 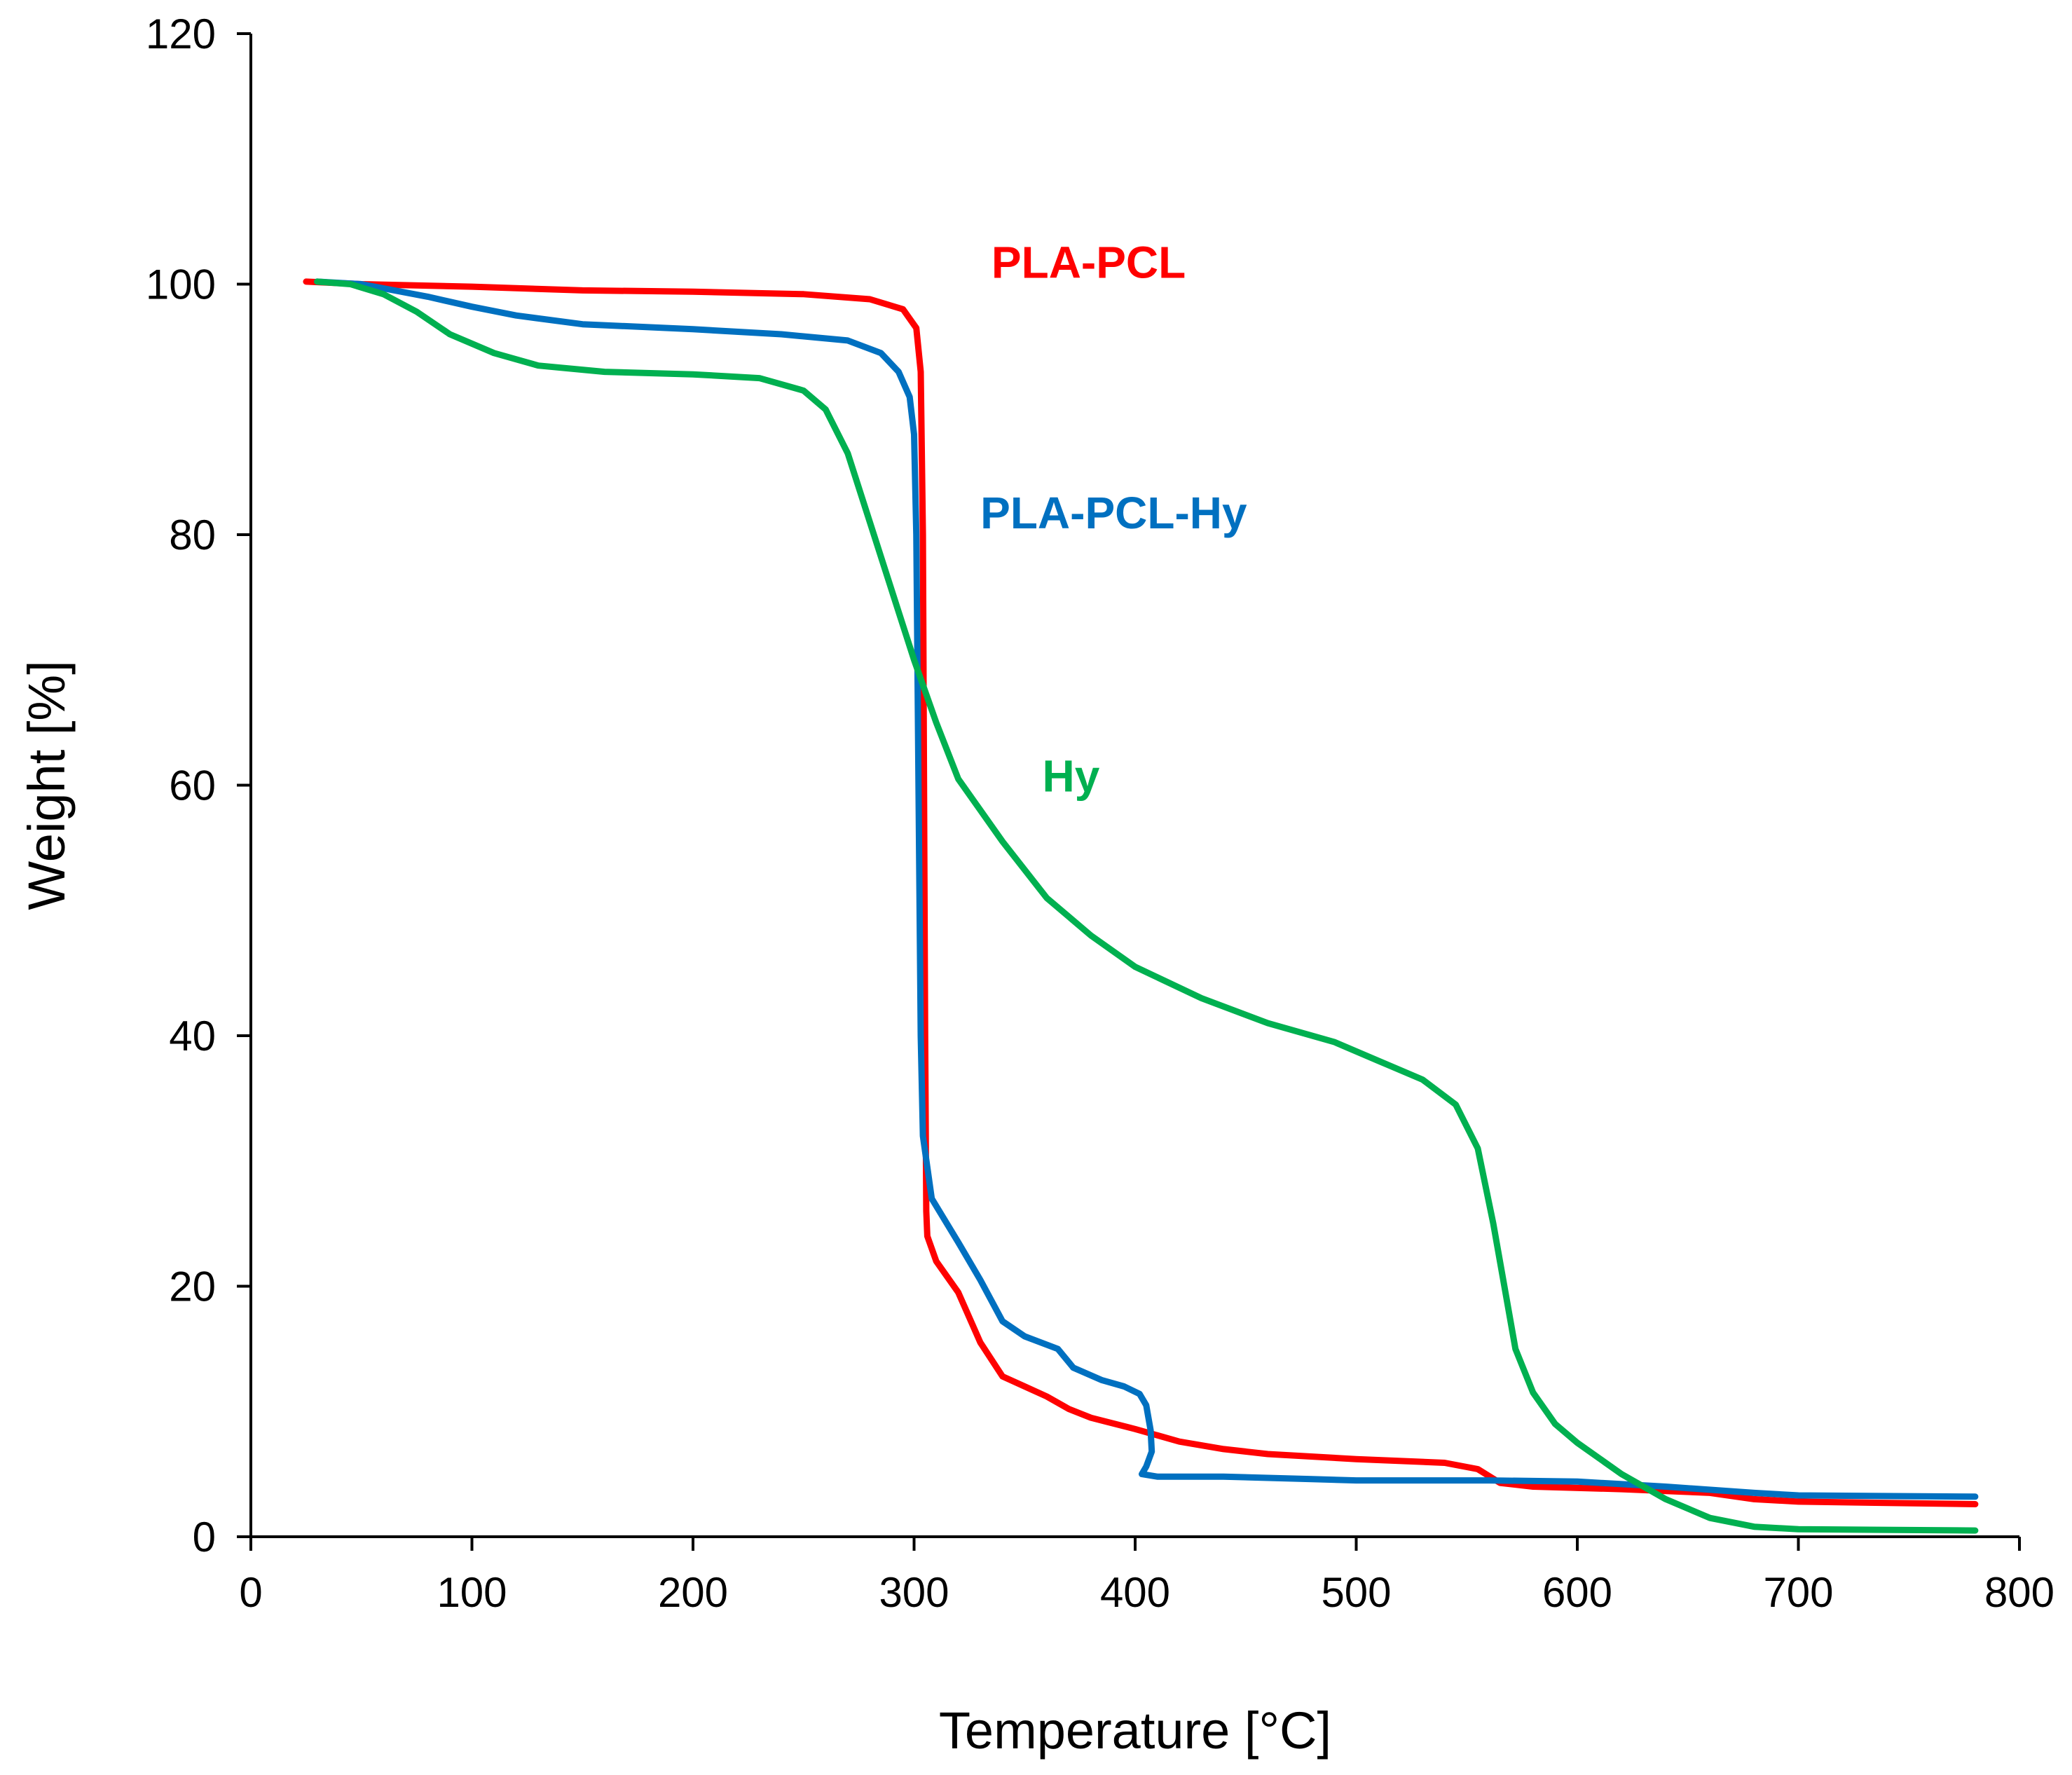 What do you see at coordinates (1356, 1592) in the screenshot?
I see `x-tick-label: 500` at bounding box center [1356, 1592].